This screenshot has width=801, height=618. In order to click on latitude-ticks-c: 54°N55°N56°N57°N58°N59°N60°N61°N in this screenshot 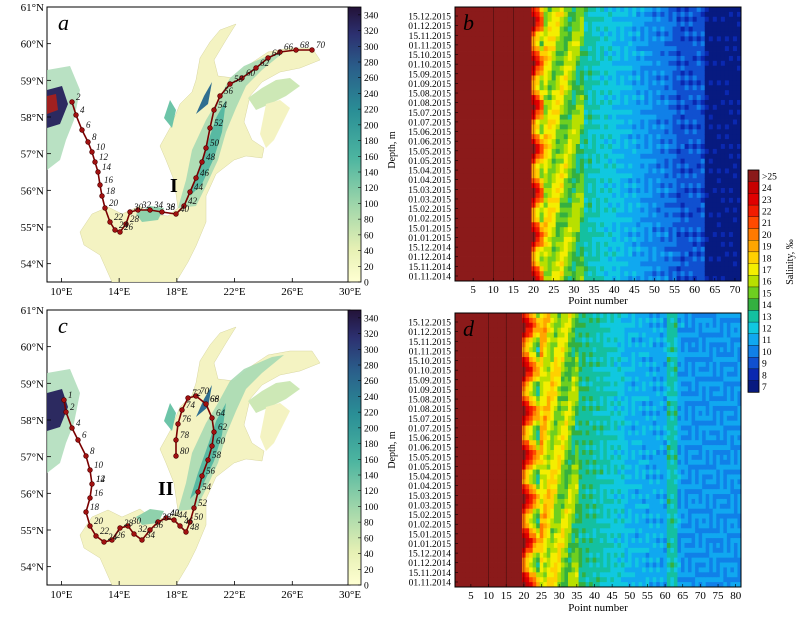, I will do `click(36, 439)`.